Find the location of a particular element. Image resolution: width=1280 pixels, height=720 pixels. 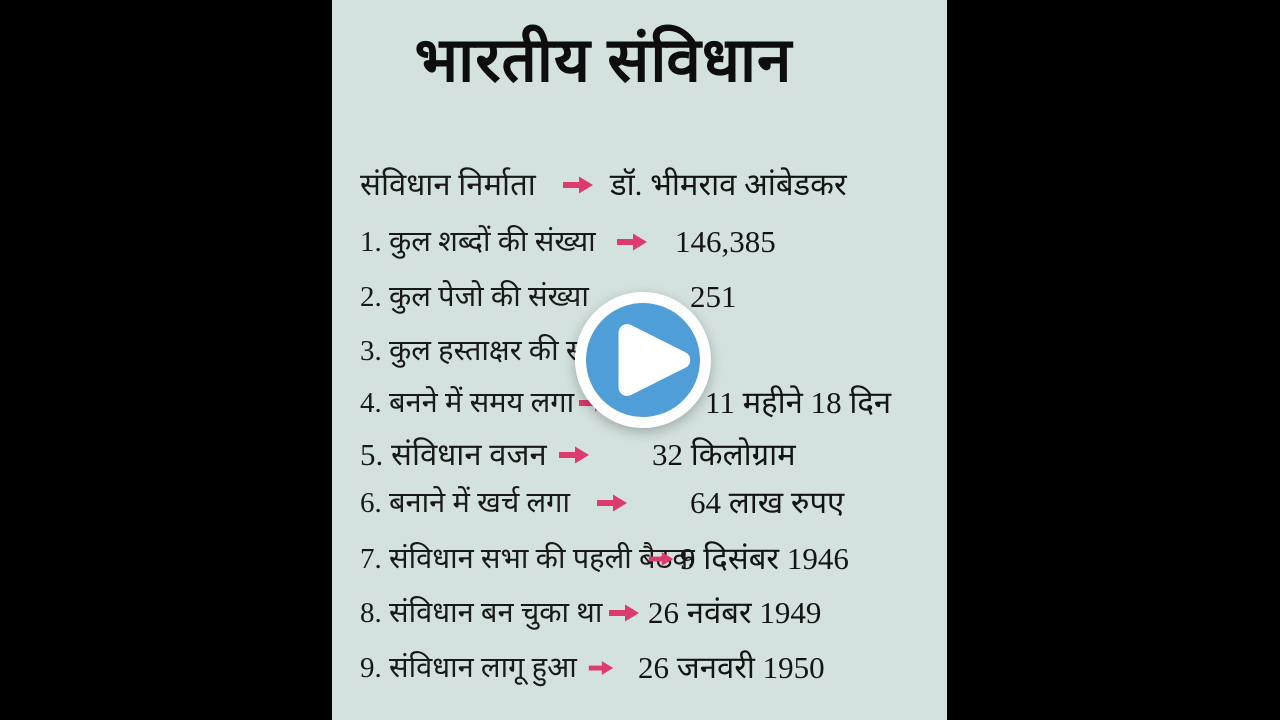

fact-row: संविधान निर्माता डॉ. भीमराव आंबेडकर is located at coordinates (651, 185).